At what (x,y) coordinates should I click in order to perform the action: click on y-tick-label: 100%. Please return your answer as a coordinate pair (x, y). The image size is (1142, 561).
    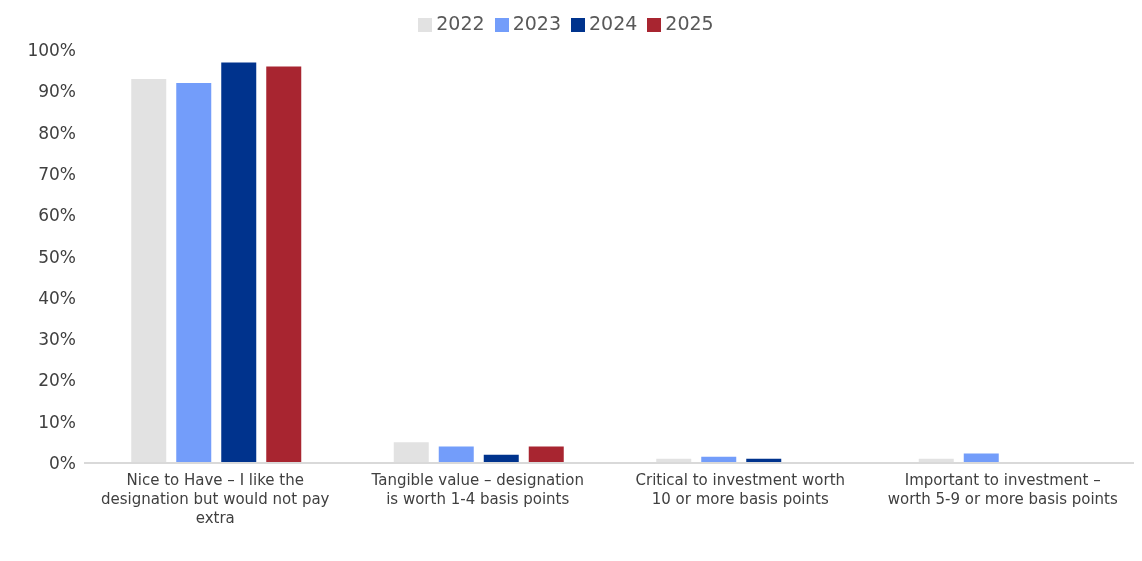
    Looking at the image, I should click on (51, 50).